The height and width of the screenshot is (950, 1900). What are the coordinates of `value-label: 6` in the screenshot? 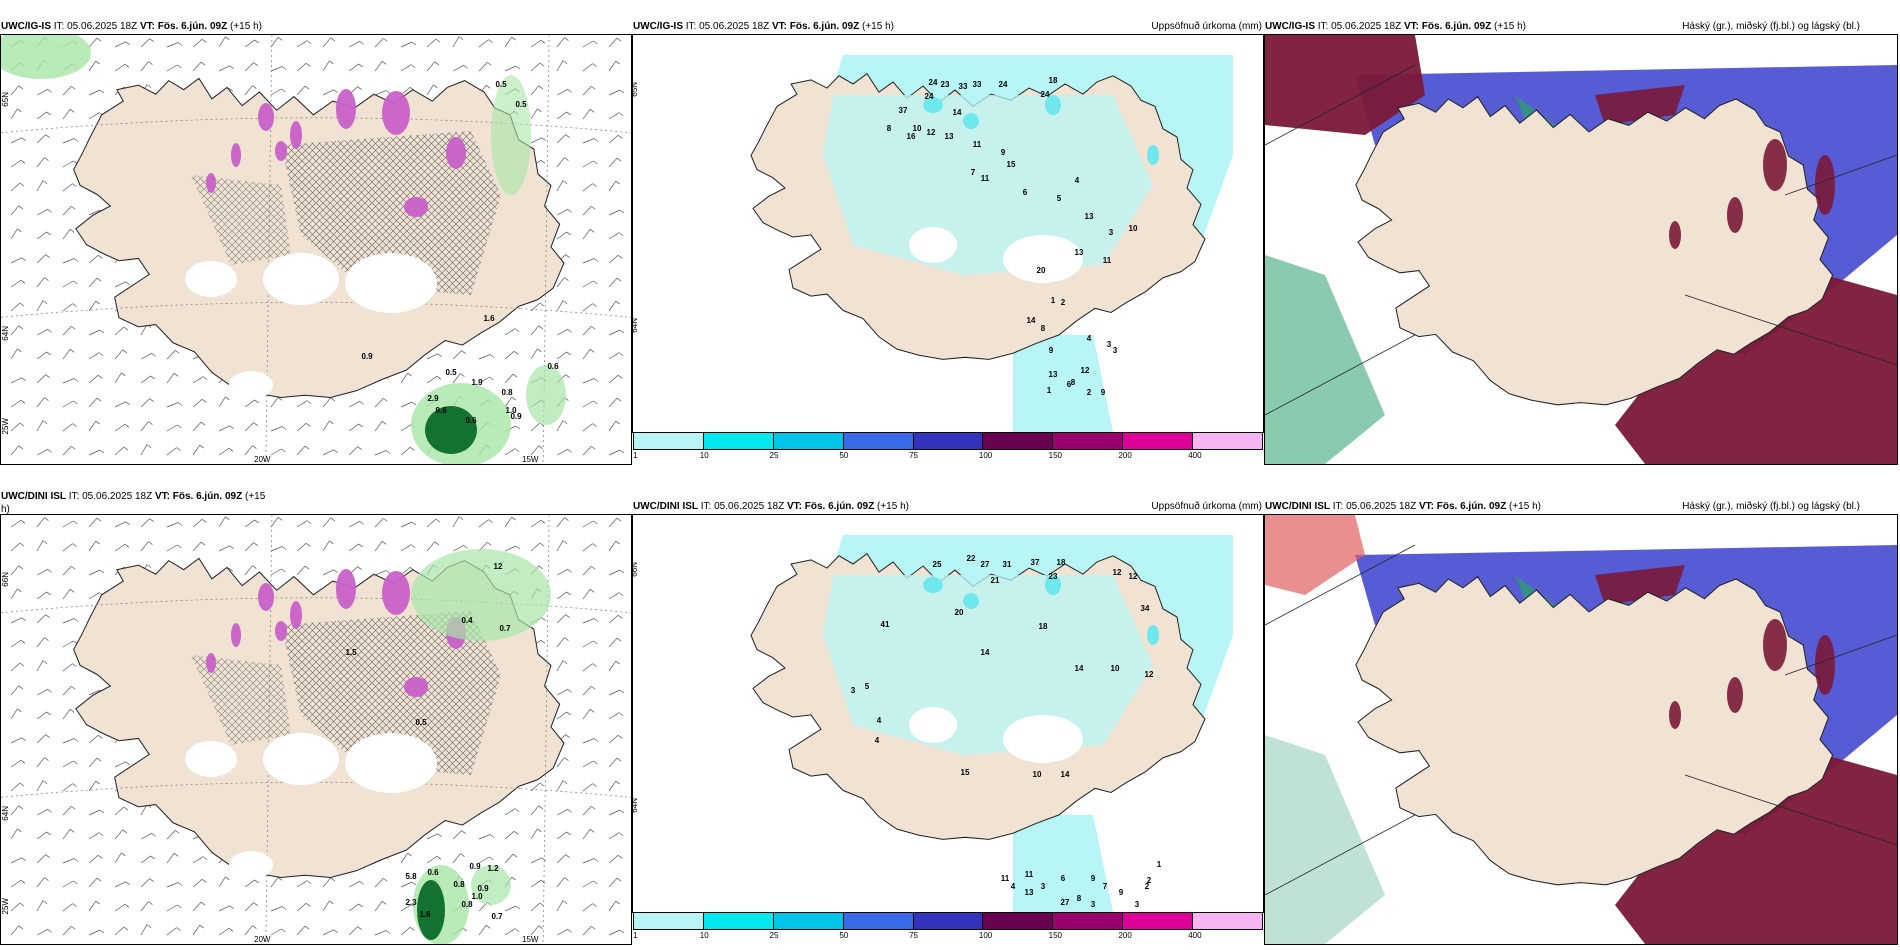 It's located at (1025, 192).